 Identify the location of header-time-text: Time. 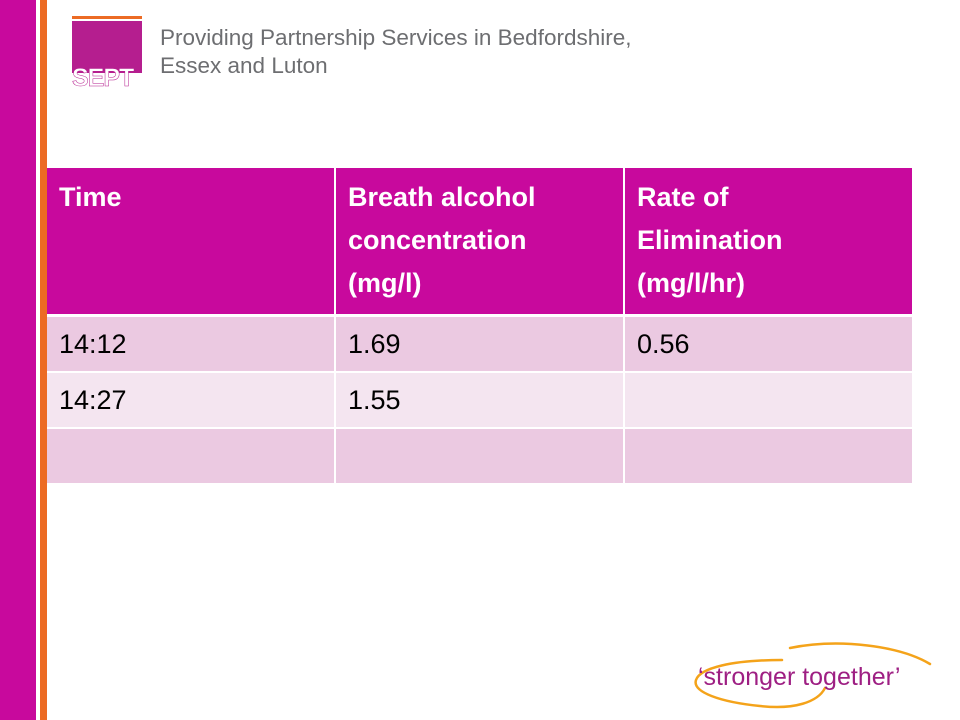
(90, 197).